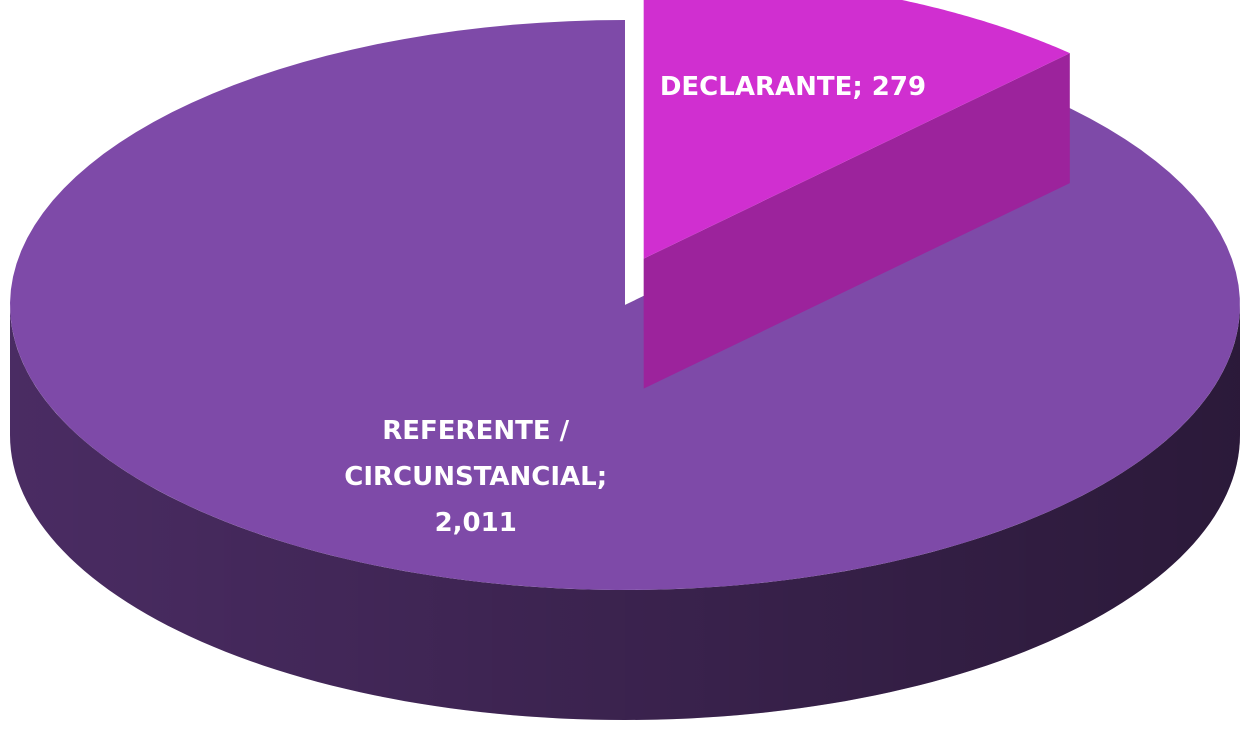 The image size is (1242, 736). What do you see at coordinates (475, 476) in the screenshot?
I see `data-label: REFERENTE / CIRCUNSTANCIAL; 2,011` at bounding box center [475, 476].